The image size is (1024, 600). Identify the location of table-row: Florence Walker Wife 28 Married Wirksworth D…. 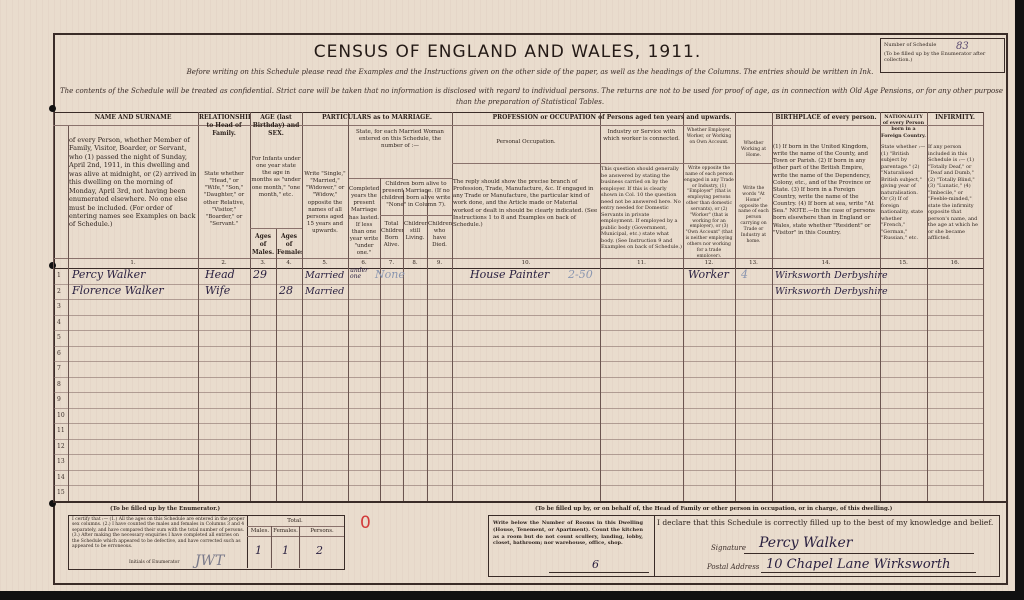
(518, 292).